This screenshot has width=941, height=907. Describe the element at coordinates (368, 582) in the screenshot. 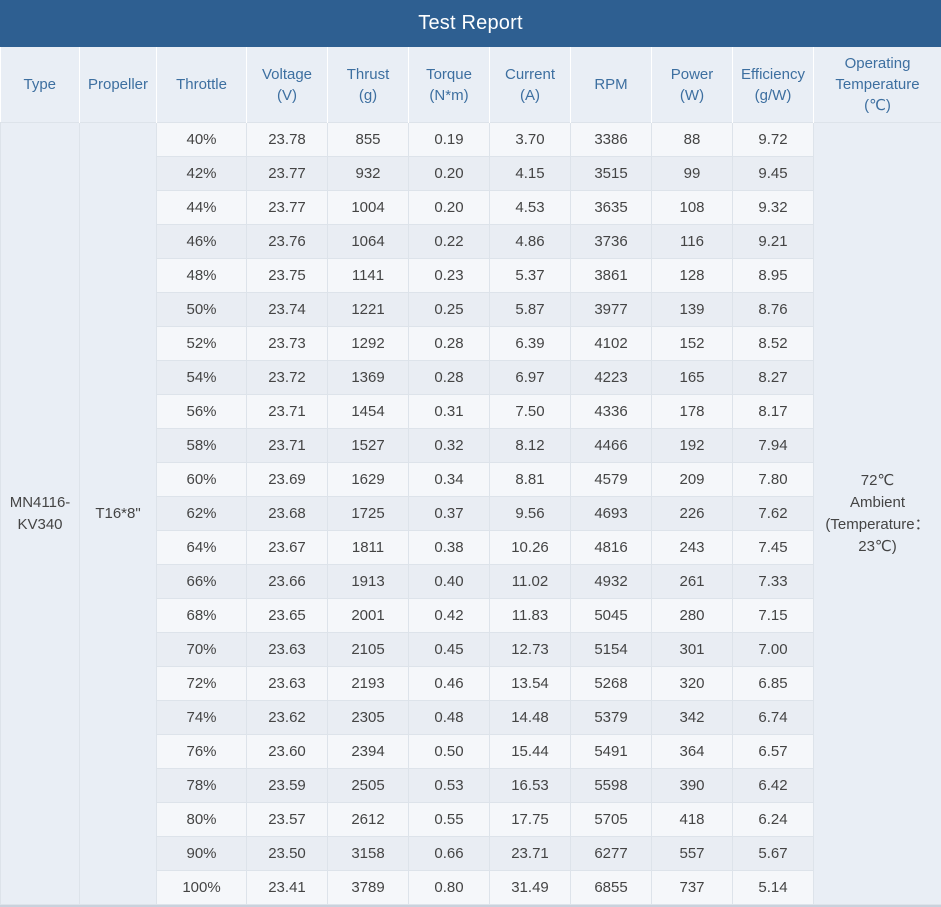

I see `thrust-cell: 1913` at that location.